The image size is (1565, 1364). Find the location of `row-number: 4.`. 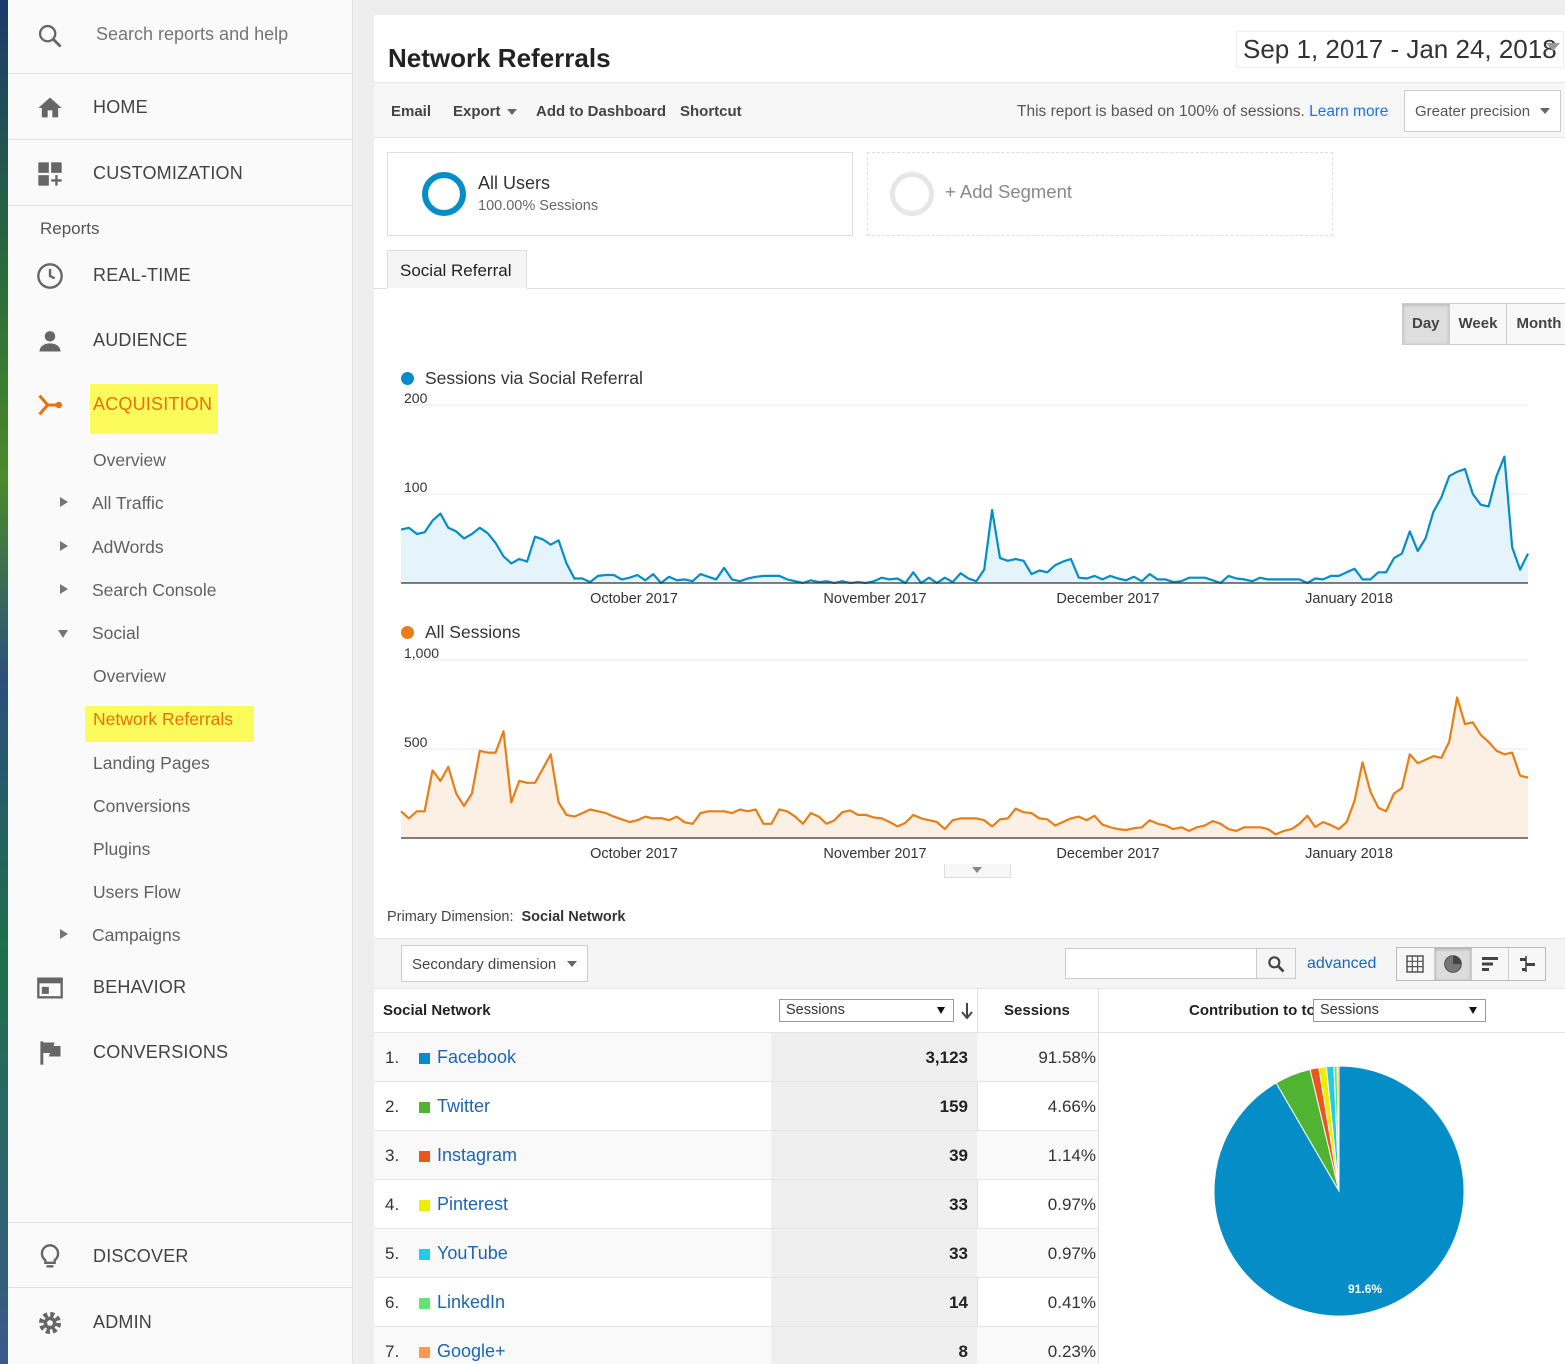

row-number: 4. is located at coordinates (392, 1204).